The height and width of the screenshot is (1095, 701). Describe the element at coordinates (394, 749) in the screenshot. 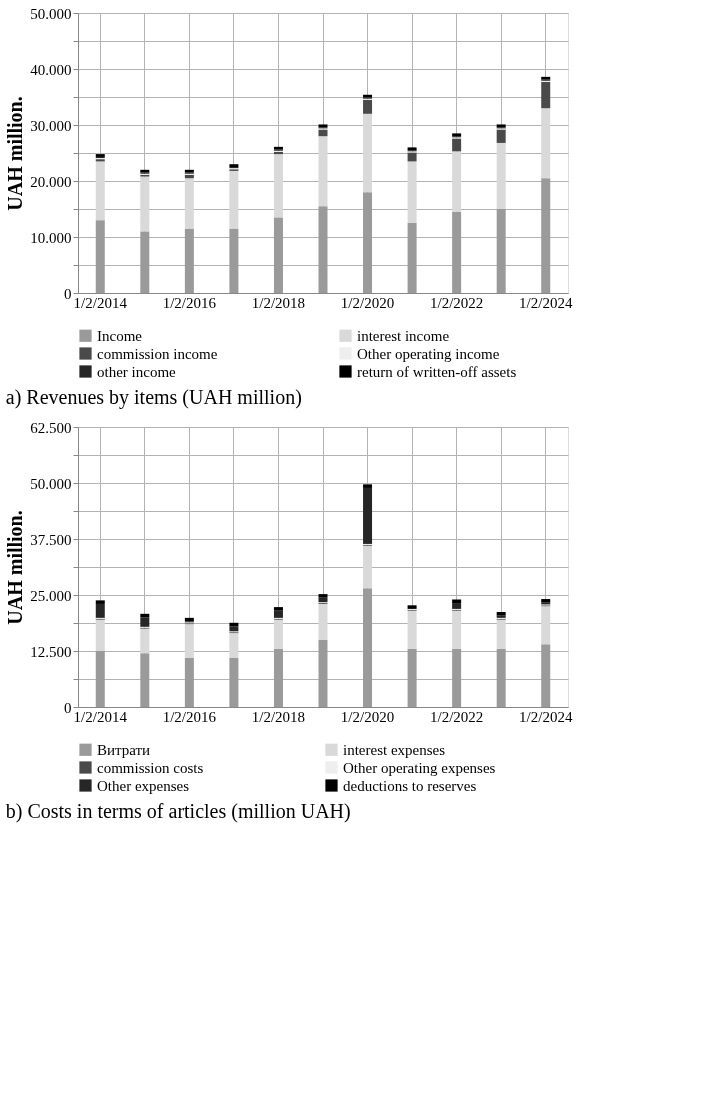

I see `legend-label: interest expenses` at that location.